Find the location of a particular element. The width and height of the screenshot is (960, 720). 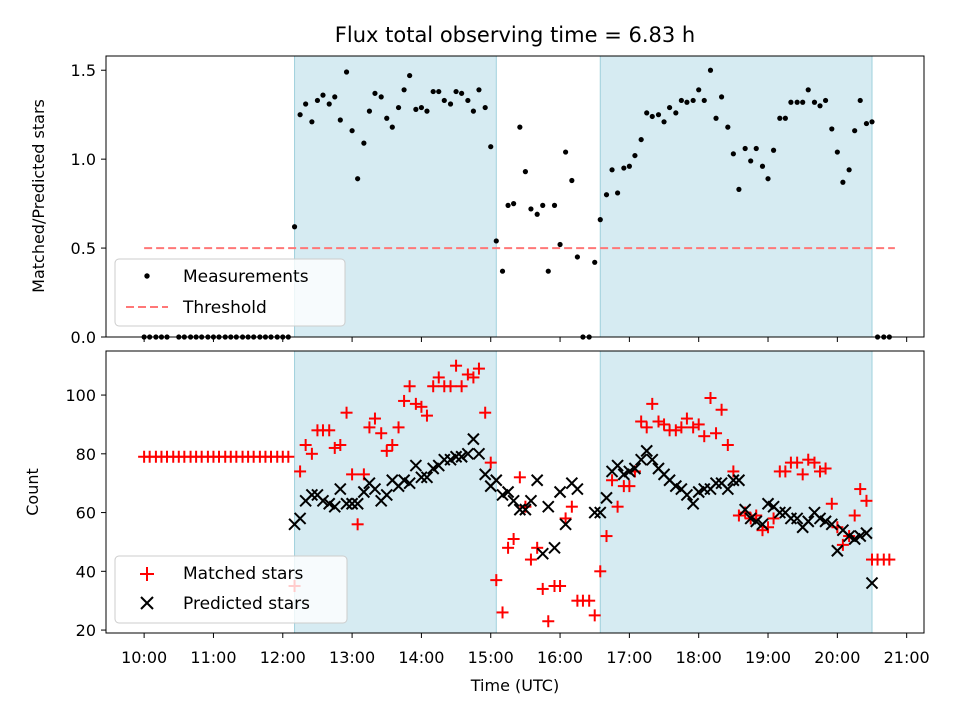

xtick-label: 13:00 is located at coordinates (352, 657).